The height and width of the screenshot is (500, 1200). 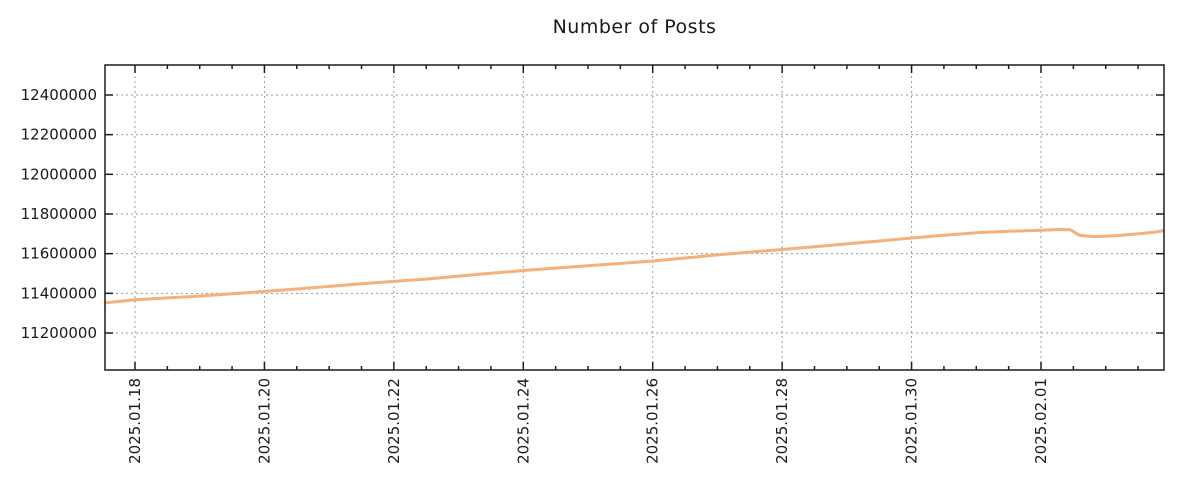 What do you see at coordinates (59, 174) in the screenshot?
I see `y-tick-label: 12000000` at bounding box center [59, 174].